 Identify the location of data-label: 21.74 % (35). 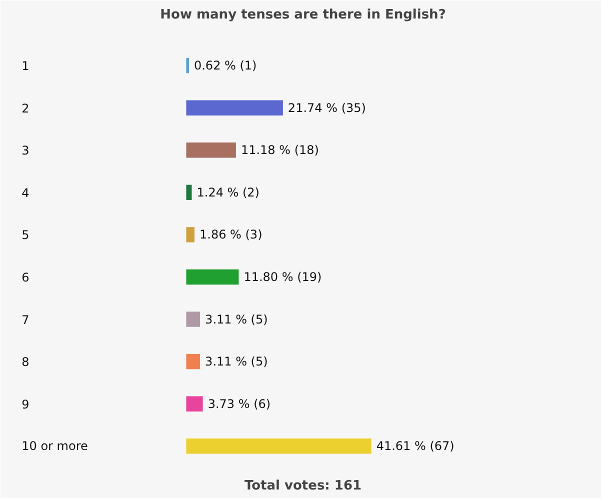
(327, 107).